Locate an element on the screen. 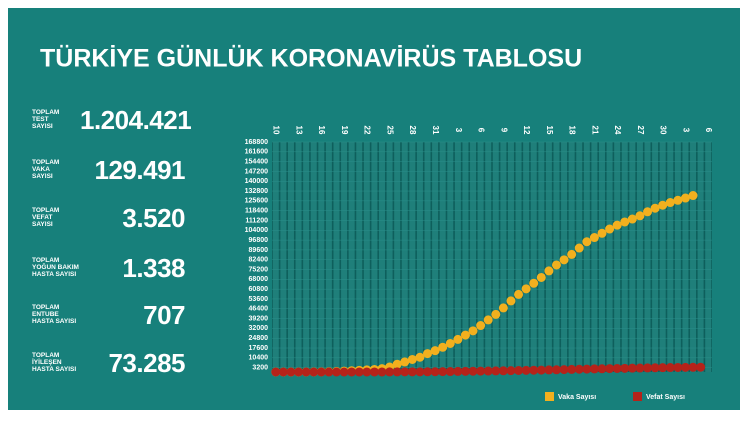 The width and height of the screenshot is (750, 421). y-tick-label: 96800 is located at coordinates (259, 240).